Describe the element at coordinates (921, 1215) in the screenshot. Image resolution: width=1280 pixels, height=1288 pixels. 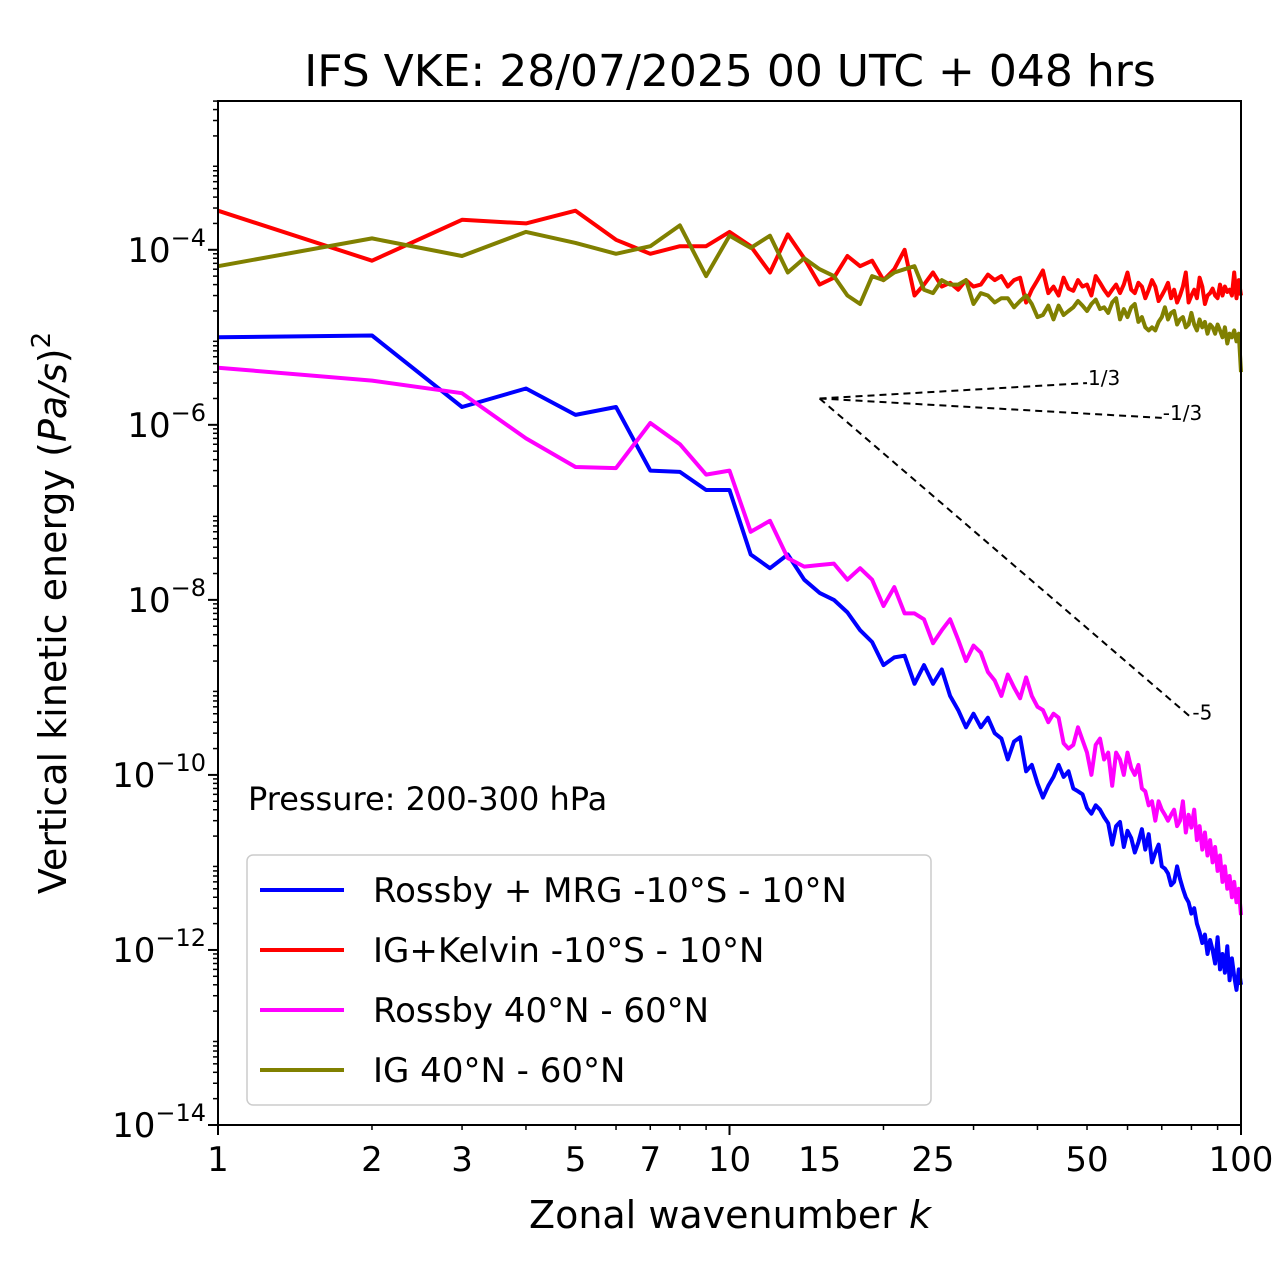
I see `x-axis-label-var: k` at that location.